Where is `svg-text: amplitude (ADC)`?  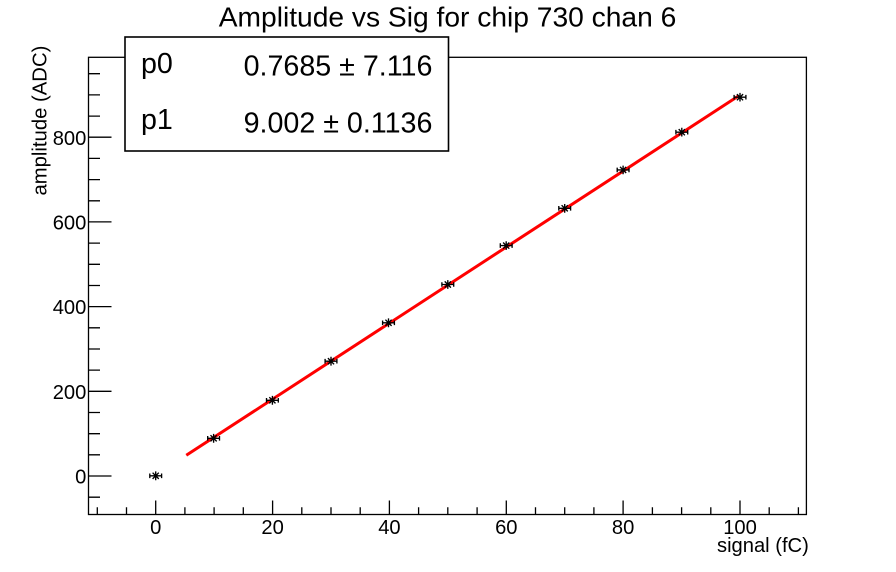 svg-text: amplitude (ADC) is located at coordinates (41, 121).